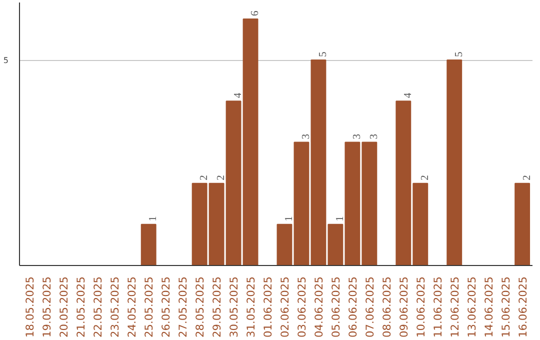 Image resolution: width=540 pixels, height=340 pixels. Describe the element at coordinates (523, 307) in the screenshot. I see `x-tick-label: 16.06.2025` at that location.